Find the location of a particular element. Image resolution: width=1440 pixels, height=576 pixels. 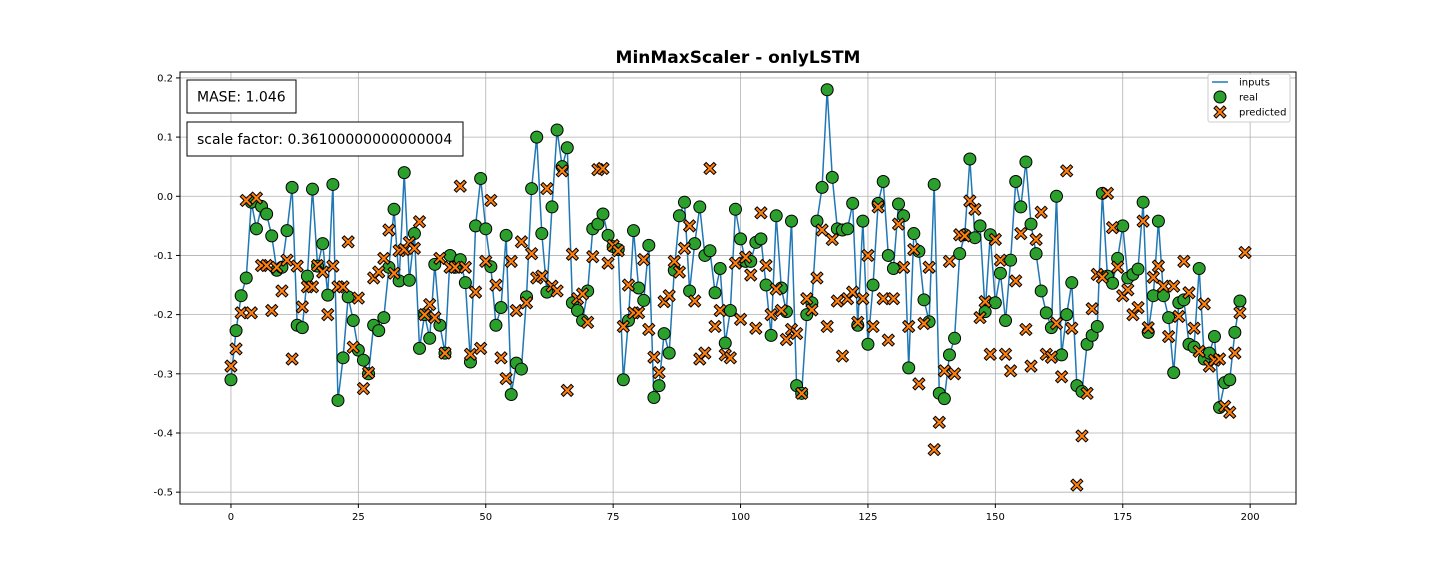

y-tick-label: -0.1 is located at coordinates (163, 256).